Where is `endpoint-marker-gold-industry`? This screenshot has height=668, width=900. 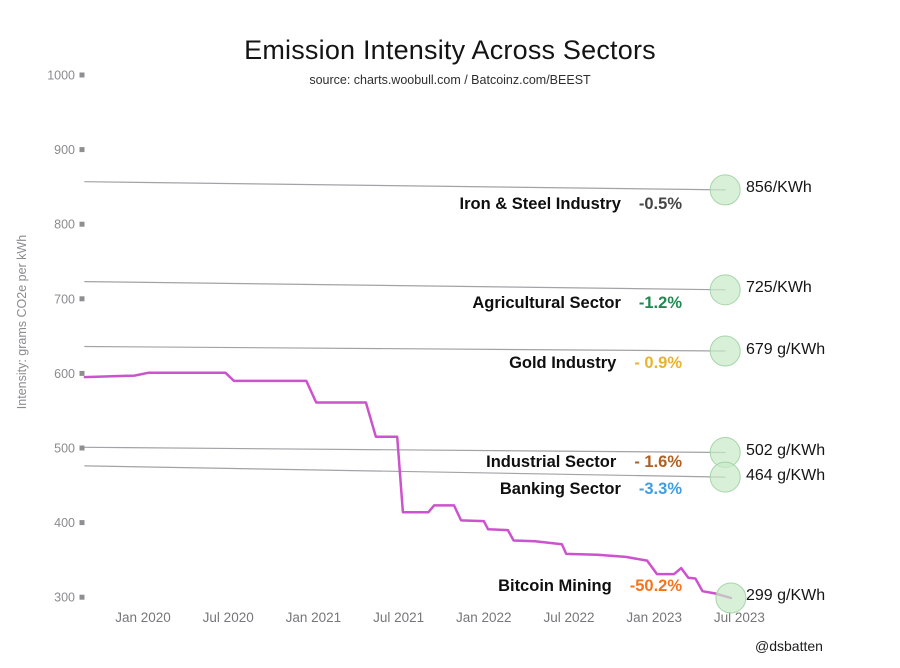 endpoint-marker-gold-industry is located at coordinates (725, 351).